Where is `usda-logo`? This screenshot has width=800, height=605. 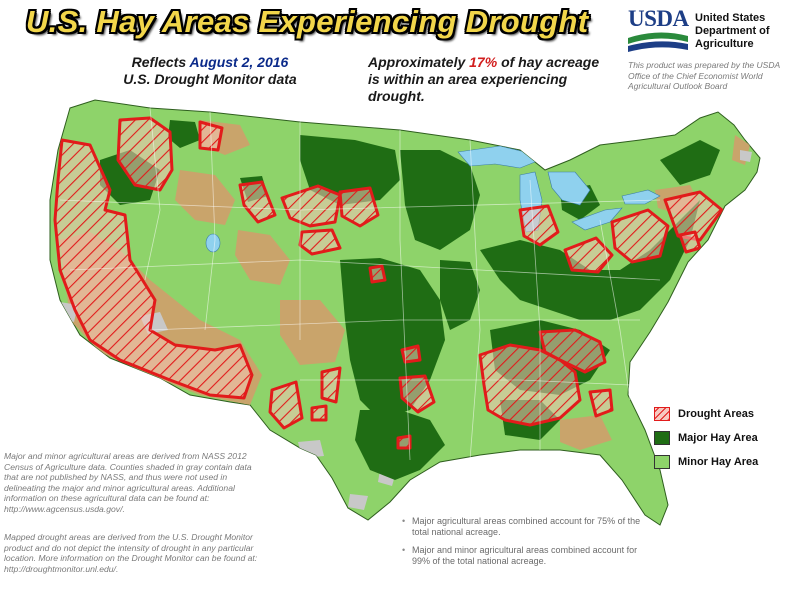
usda-logo is located at coordinates (658, 42).